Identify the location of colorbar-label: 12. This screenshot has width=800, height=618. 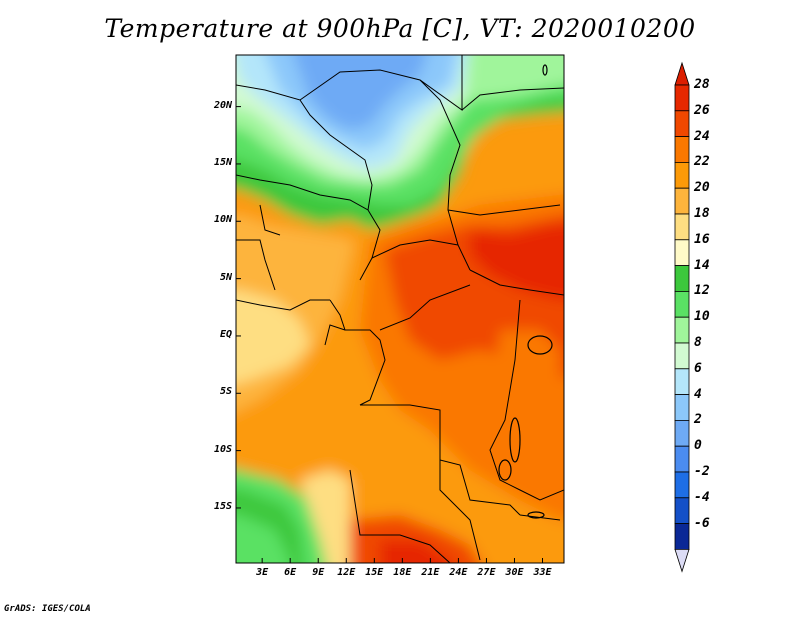
(702, 291).